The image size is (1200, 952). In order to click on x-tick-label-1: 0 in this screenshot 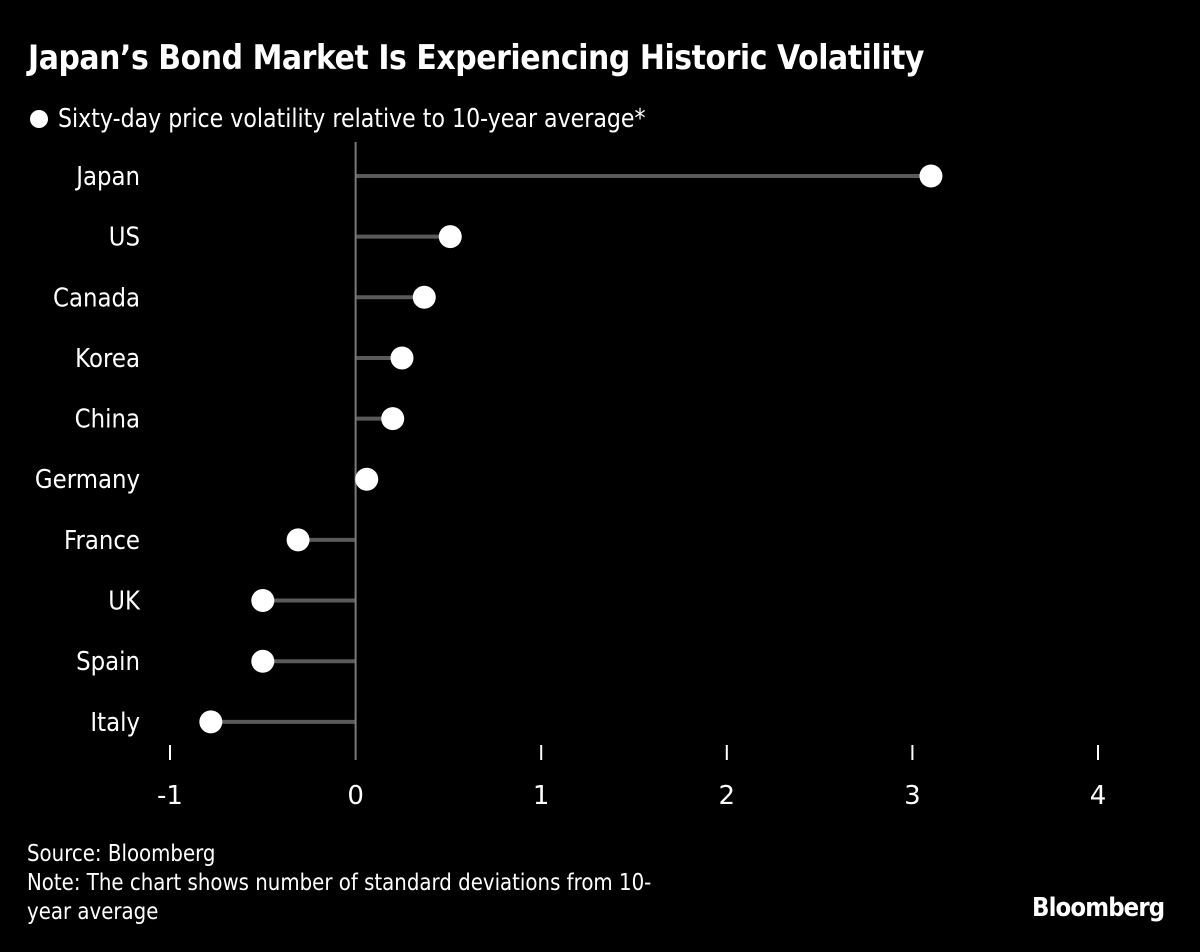, I will do `click(355, 796)`.